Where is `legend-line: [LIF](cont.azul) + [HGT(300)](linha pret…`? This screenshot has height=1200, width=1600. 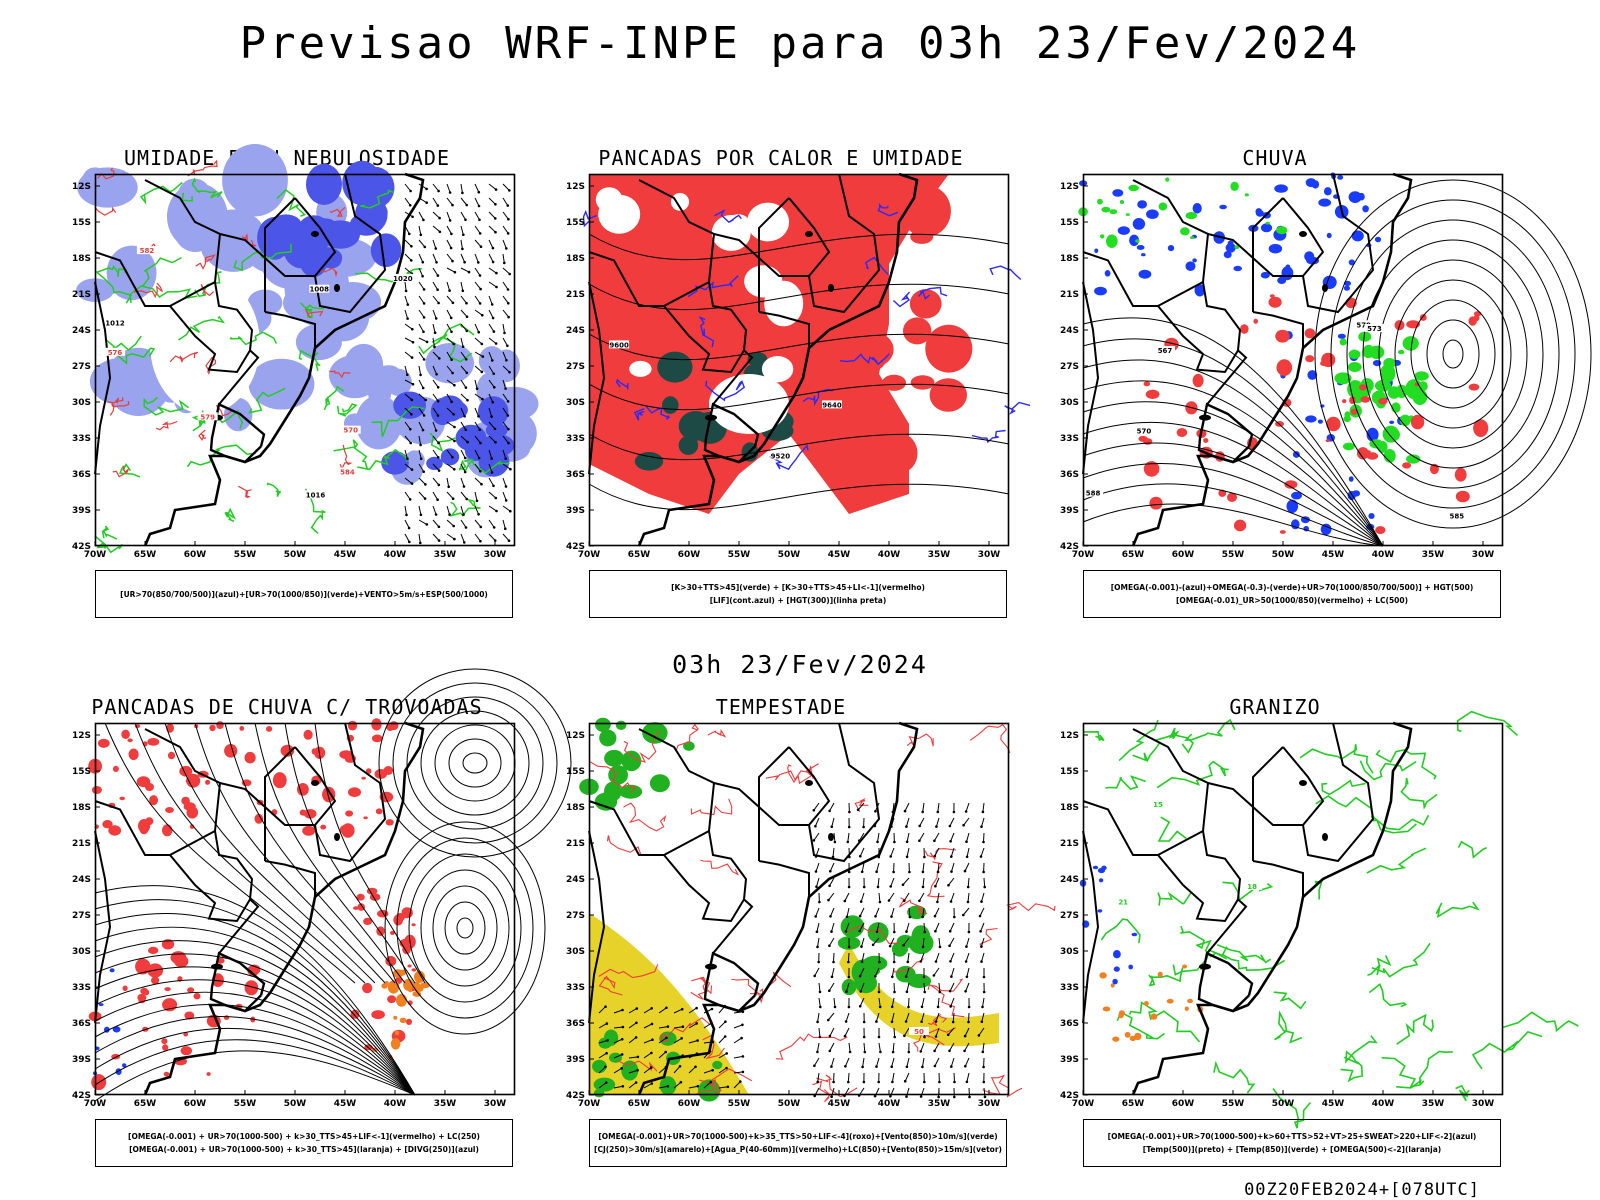
legend-line: [LIF](cont.azul) + [HGT(300)](linha pret… is located at coordinates (798, 600).